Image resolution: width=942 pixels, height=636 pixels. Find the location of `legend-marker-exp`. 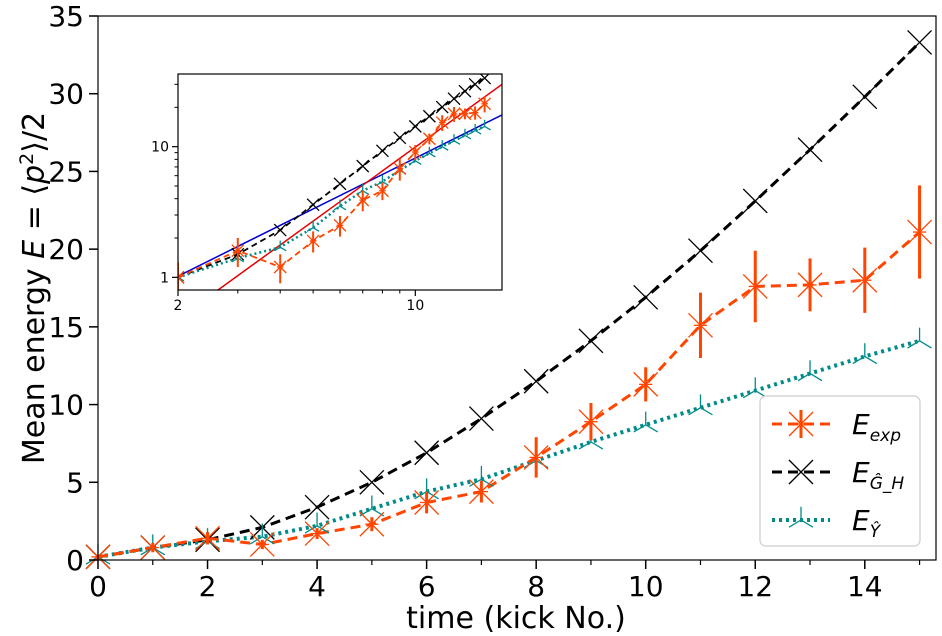

legend-marker-exp is located at coordinates (801, 424).